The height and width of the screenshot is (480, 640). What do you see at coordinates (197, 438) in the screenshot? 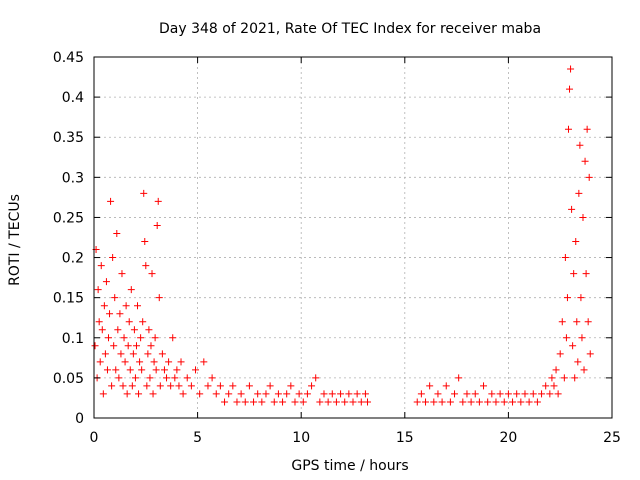
I see `x-tick-label: 5` at bounding box center [197, 438].